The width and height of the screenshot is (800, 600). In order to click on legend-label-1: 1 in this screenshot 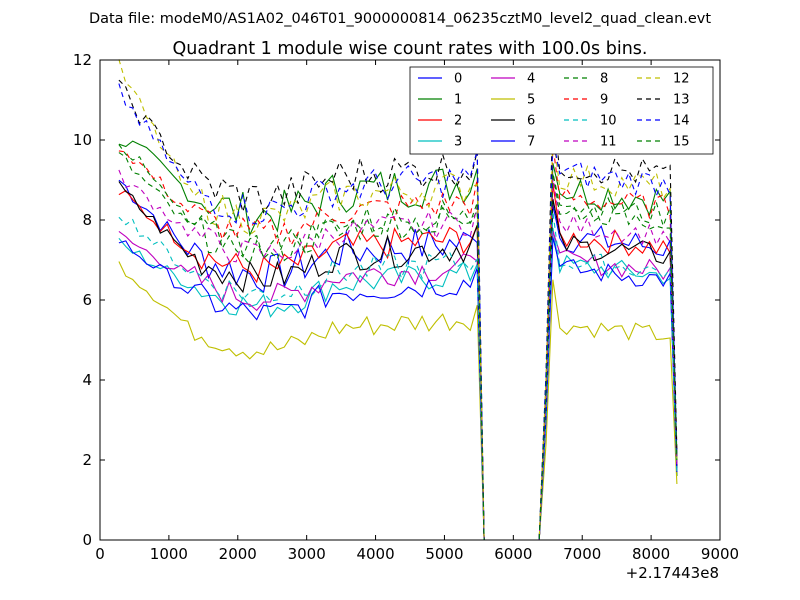, I will do `click(458, 100)`.